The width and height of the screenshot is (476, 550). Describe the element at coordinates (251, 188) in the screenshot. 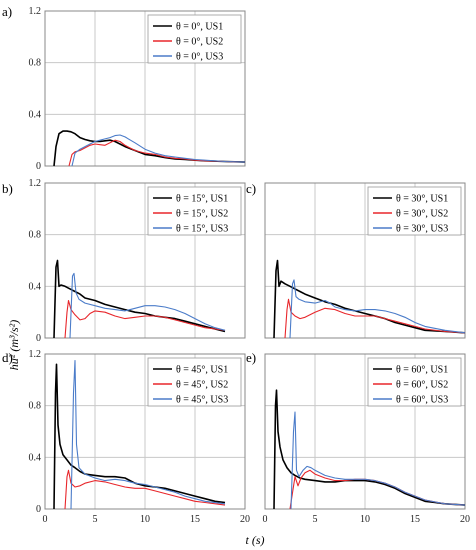

I see `panel-letter: c)` at that location.